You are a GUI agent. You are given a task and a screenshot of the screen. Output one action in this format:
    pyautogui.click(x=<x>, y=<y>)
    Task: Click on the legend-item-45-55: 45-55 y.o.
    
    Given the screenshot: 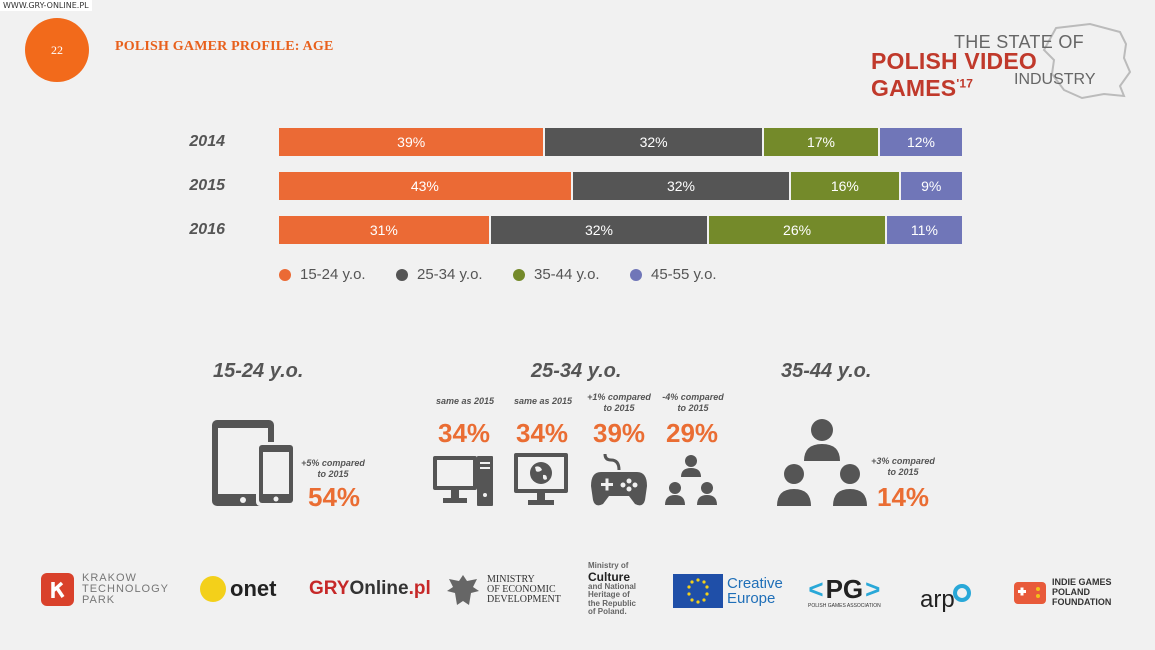 What is the action you would take?
    pyautogui.click(x=673, y=274)
    